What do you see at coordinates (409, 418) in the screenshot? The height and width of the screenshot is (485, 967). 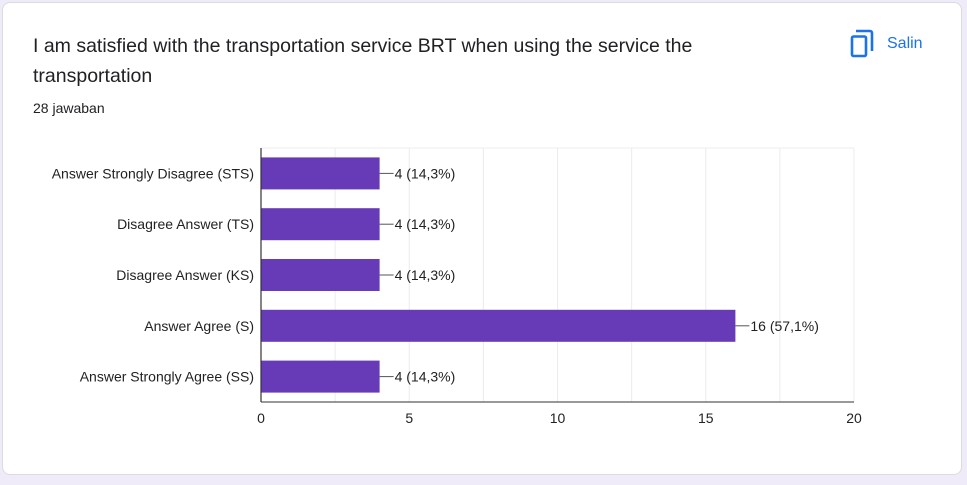 I see `x-tick-label: 5` at bounding box center [409, 418].